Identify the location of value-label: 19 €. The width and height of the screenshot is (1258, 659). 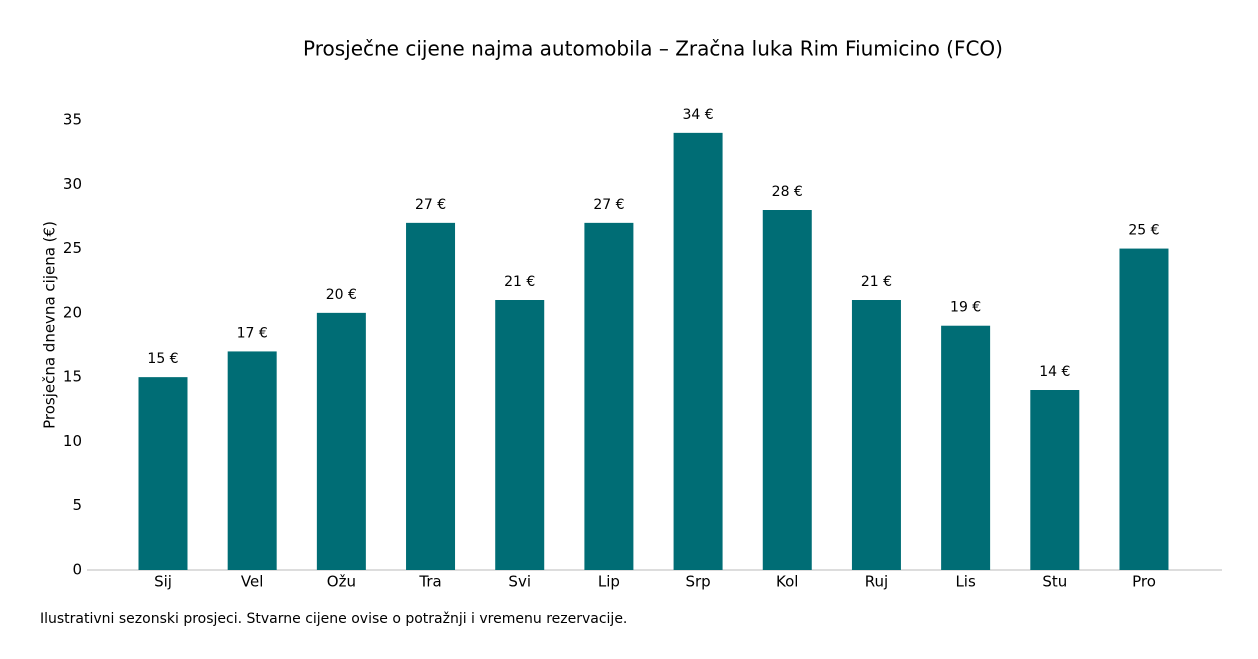
(965, 308).